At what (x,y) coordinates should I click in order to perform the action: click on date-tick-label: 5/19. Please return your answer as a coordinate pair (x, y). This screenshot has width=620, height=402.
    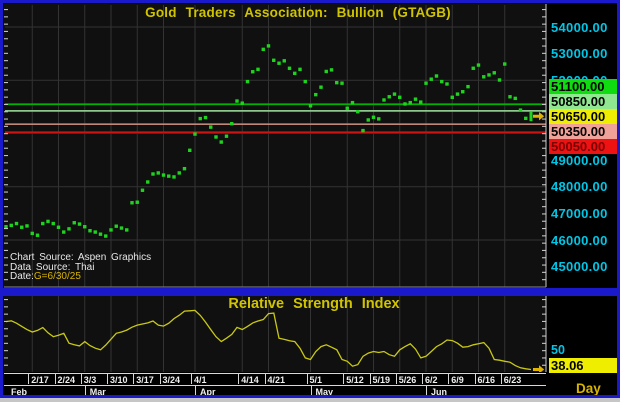
    Looking at the image, I should click on (381, 379).